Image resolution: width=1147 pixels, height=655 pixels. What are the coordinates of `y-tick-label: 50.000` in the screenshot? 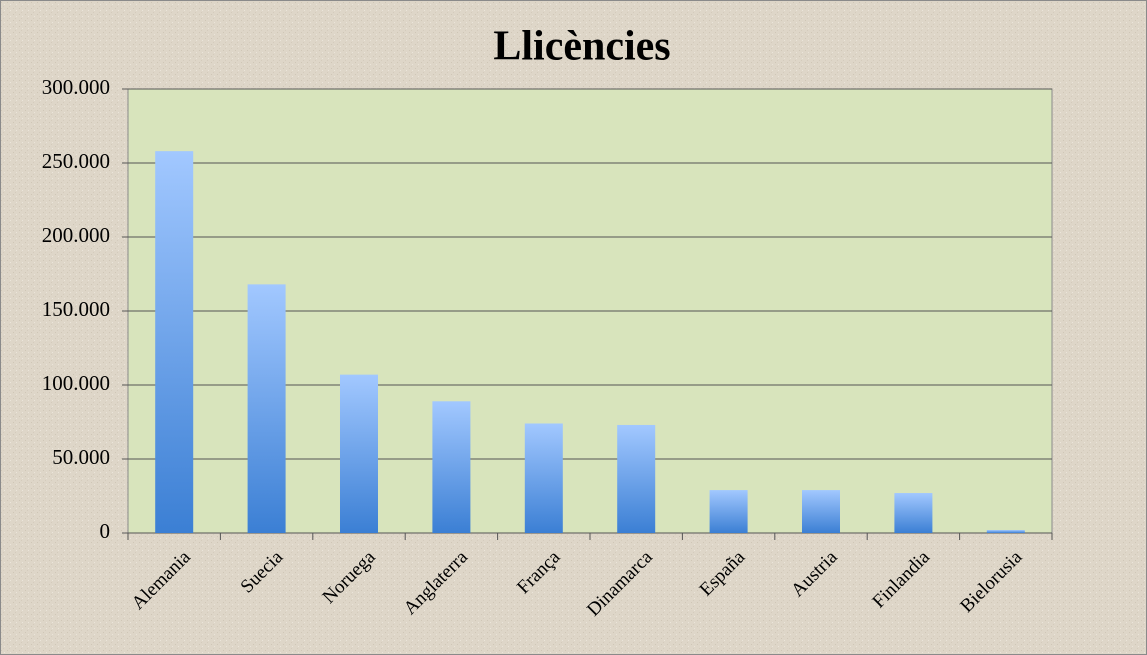 It's located at (81, 457).